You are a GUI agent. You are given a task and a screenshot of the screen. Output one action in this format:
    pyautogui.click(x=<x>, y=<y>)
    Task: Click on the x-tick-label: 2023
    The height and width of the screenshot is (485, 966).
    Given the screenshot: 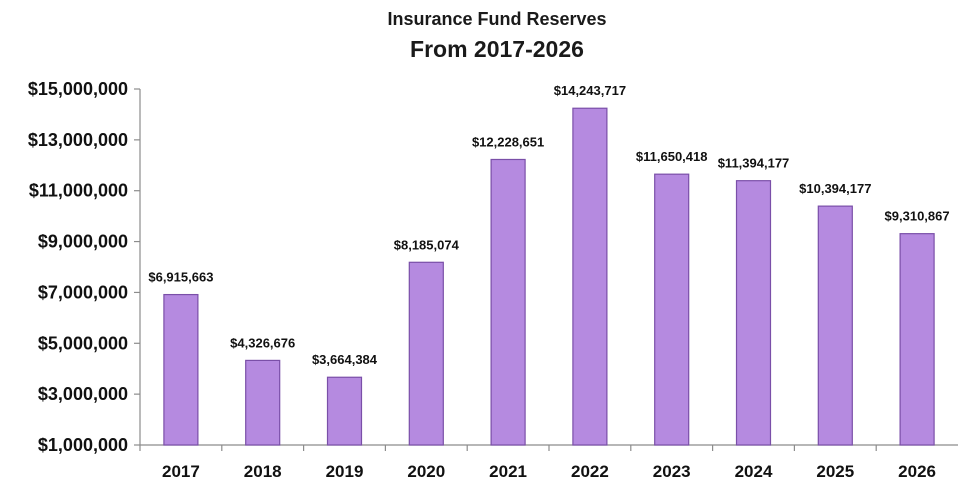 What is the action you would take?
    pyautogui.click(x=672, y=471)
    